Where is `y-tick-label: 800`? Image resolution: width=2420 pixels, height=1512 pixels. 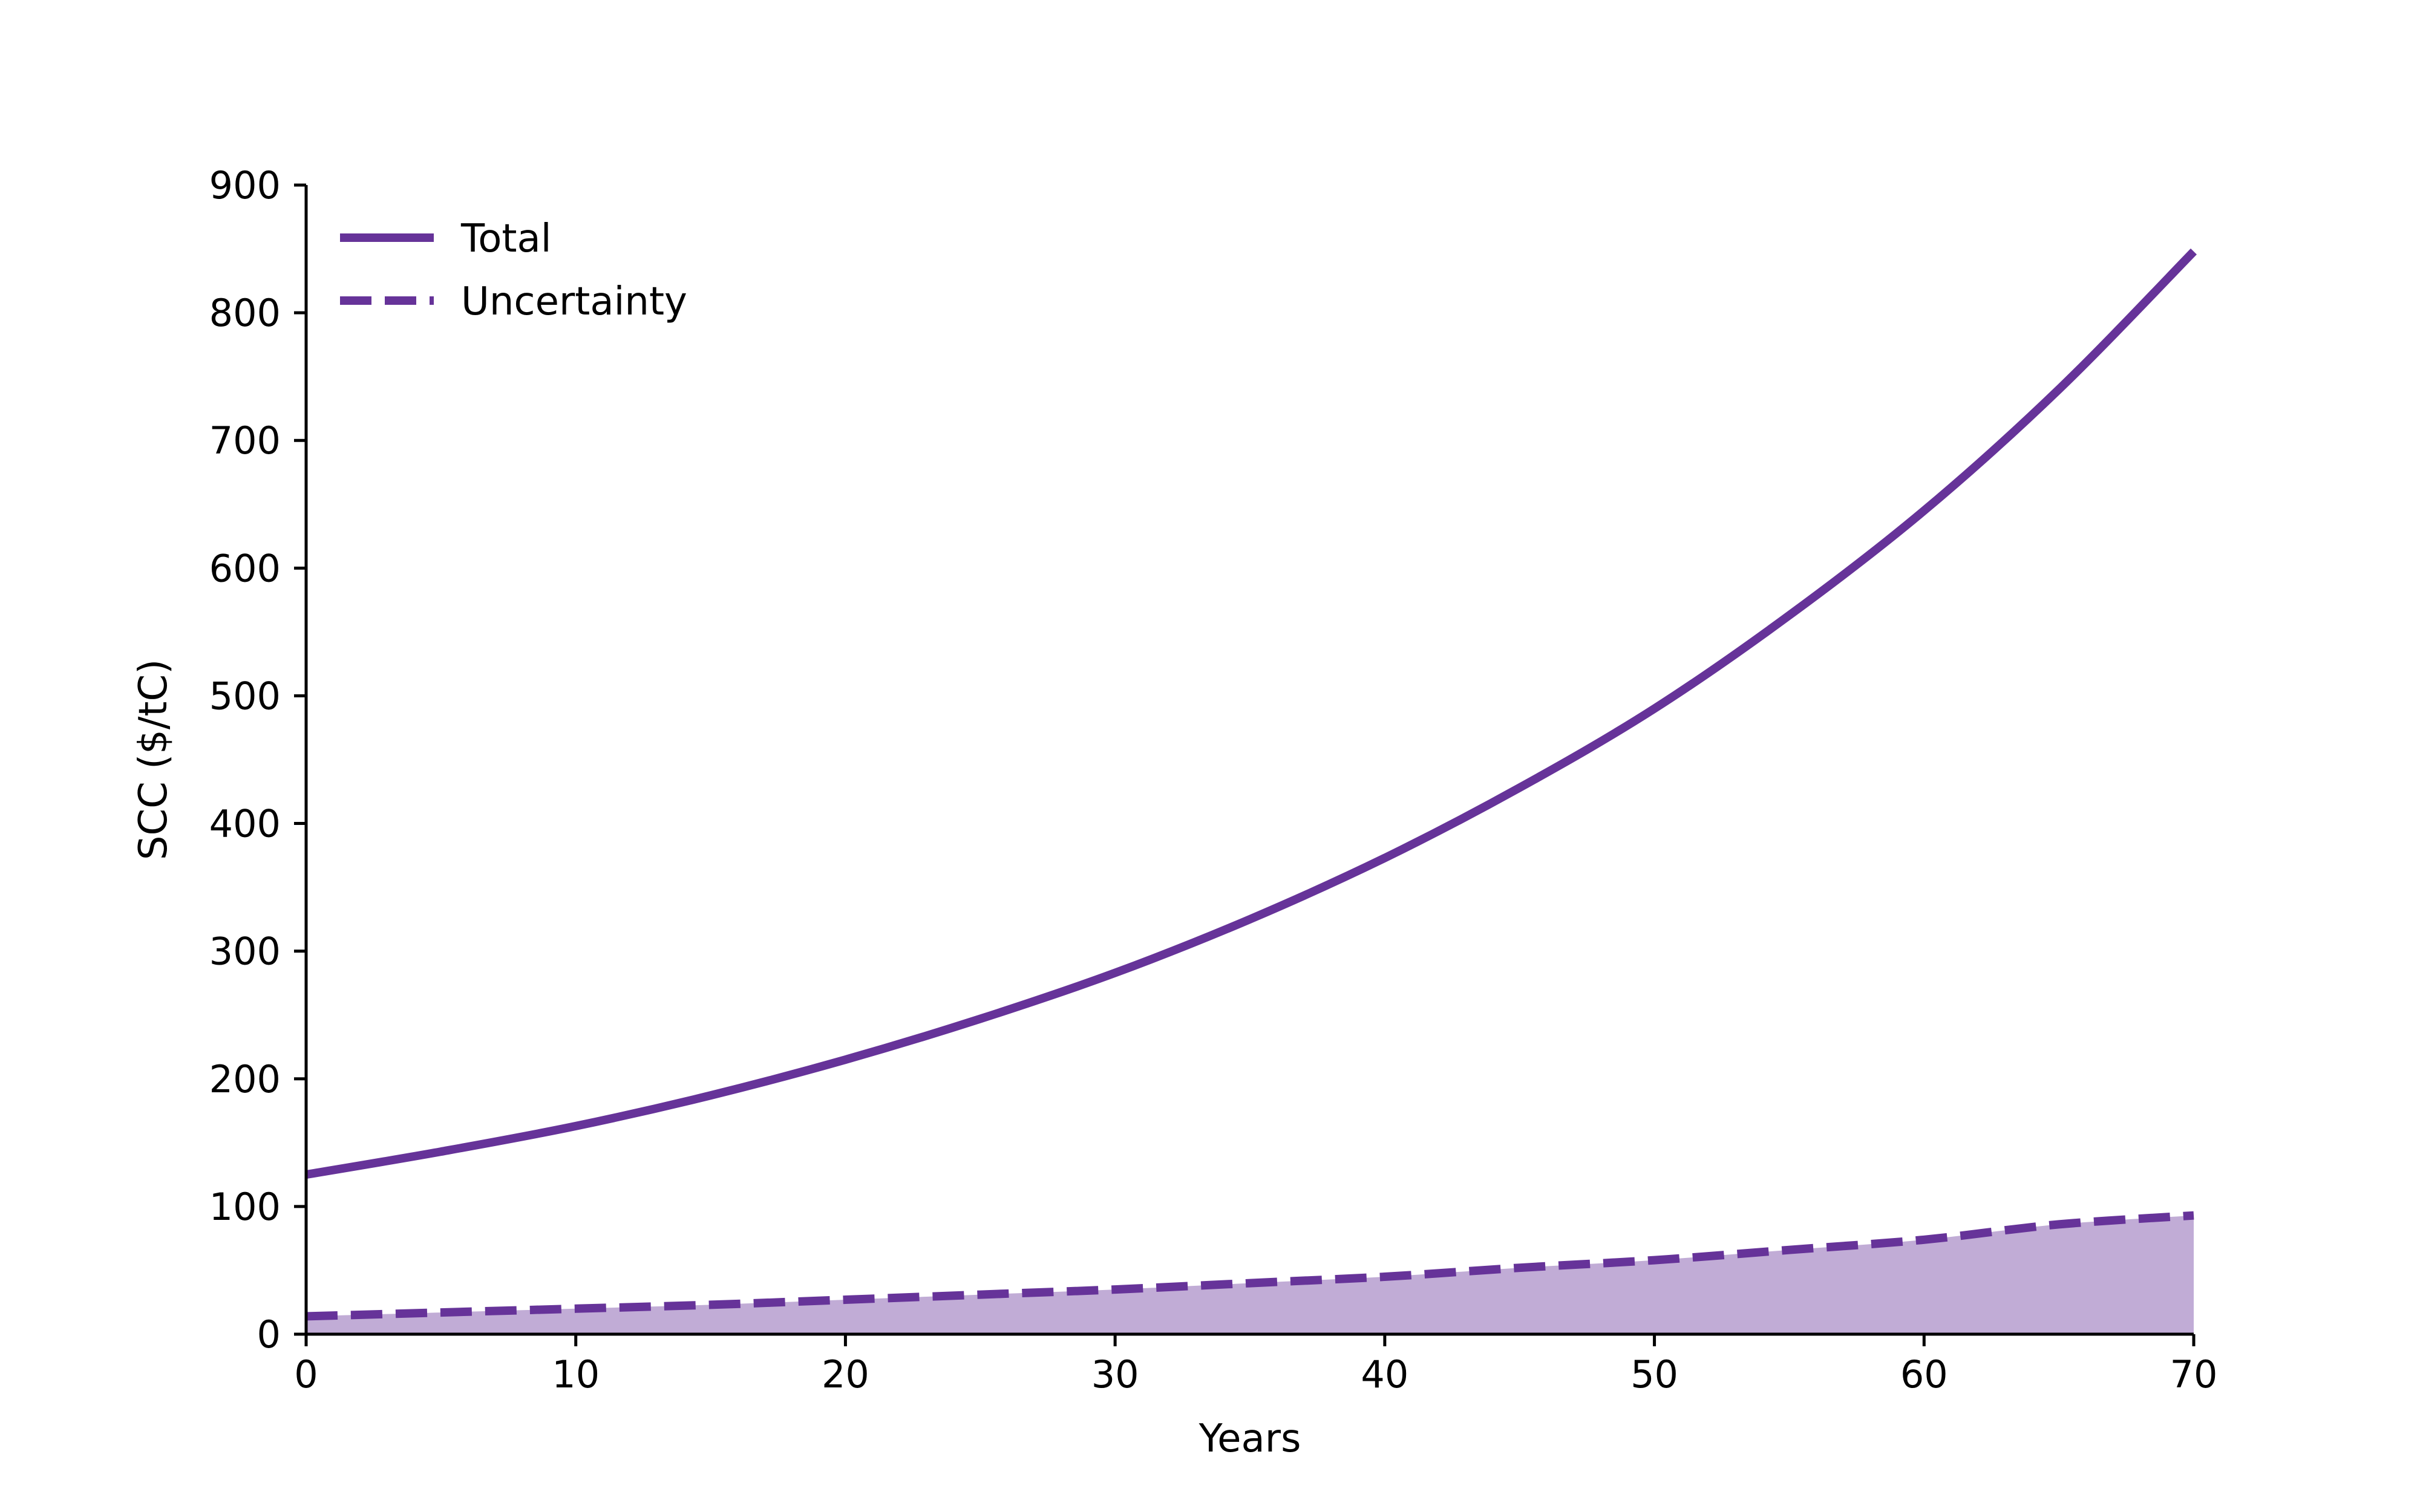 y-tick-label: 800 is located at coordinates (245, 313).